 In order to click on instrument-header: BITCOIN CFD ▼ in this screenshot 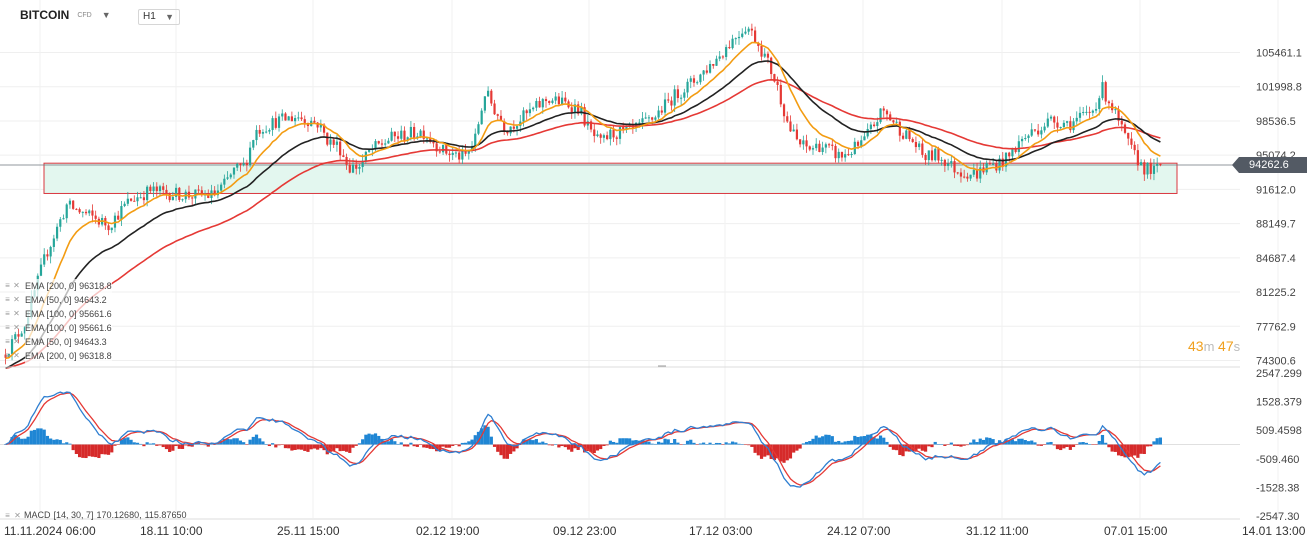, I will do `click(65, 15)`.